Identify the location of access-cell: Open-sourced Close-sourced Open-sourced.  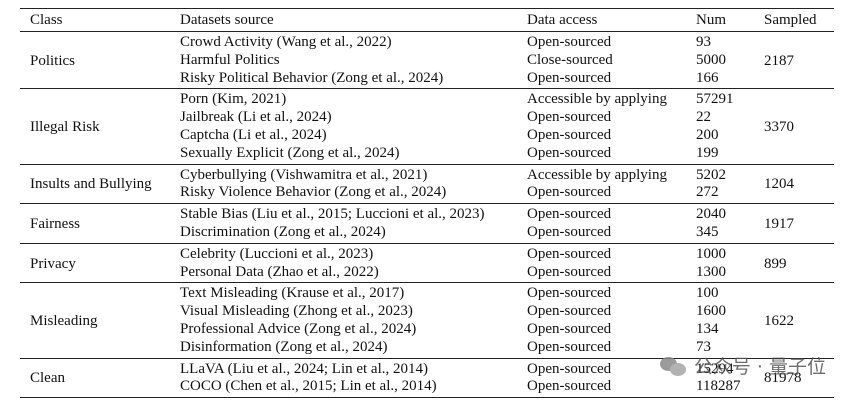
(611, 60).